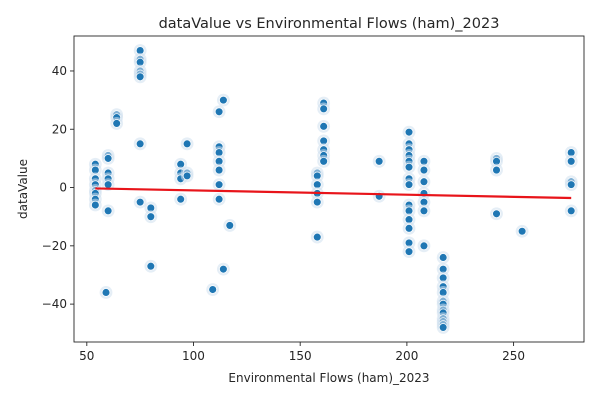 This screenshot has width=600, height=400. I want to click on trend-layer, so click(333, 193).